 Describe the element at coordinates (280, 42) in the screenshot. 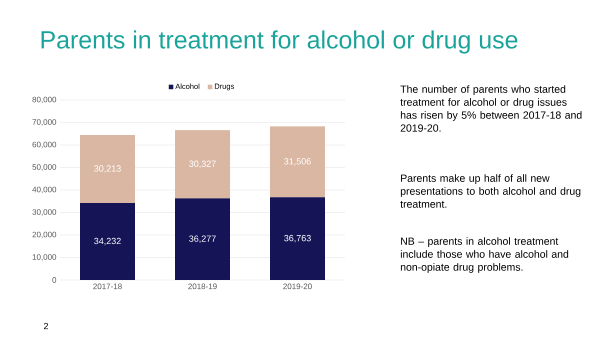

I see `chart-title: Parents in treatment for alcohol or drug use` at that location.